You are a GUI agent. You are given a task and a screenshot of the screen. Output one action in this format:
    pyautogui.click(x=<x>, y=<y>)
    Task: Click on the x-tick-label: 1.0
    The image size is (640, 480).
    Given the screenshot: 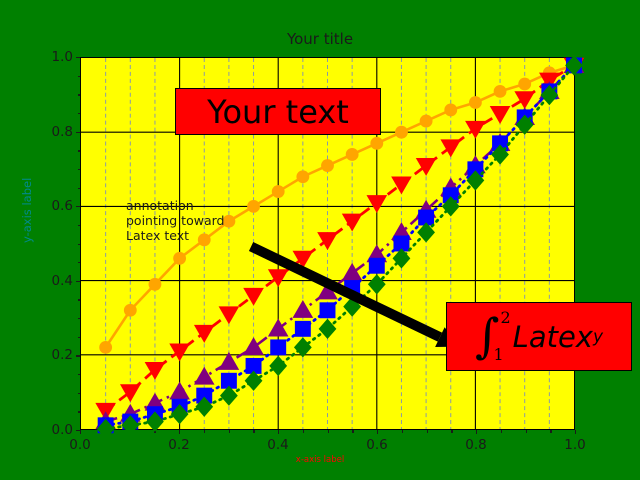 What is the action you would take?
    pyautogui.click(x=575, y=445)
    